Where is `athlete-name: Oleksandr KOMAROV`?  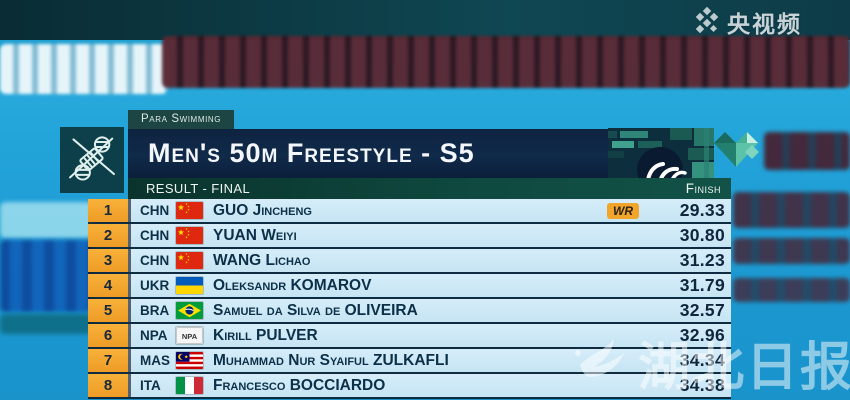 athlete-name: Oleksandr KOMAROV is located at coordinates (292, 285).